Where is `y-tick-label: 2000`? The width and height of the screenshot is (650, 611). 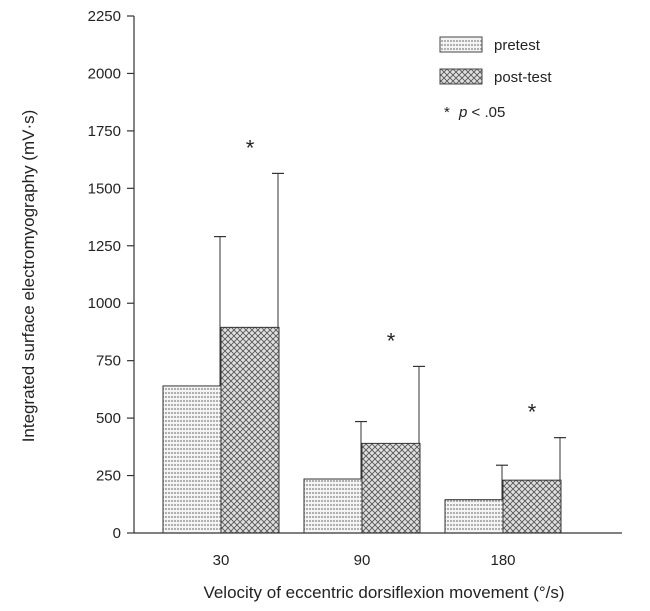 y-tick-label: 2000 is located at coordinates (104, 73).